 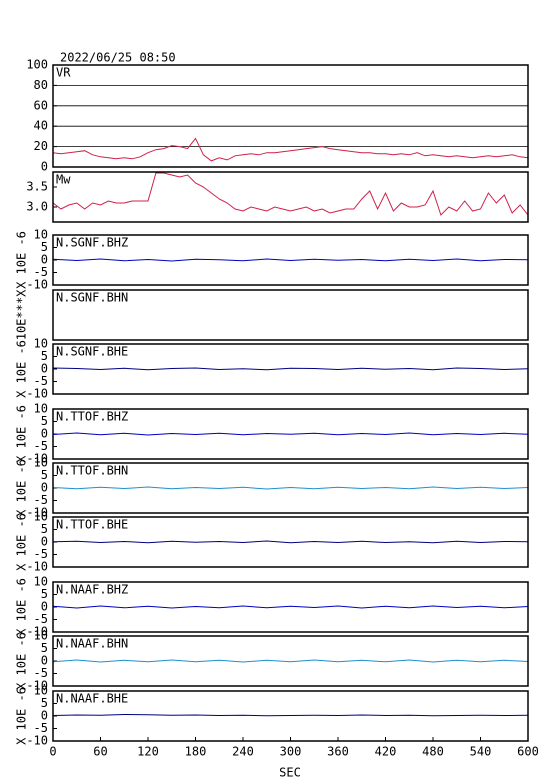 I want to click on panel-label: N.SGNF.BHZ, so click(x=92, y=243).